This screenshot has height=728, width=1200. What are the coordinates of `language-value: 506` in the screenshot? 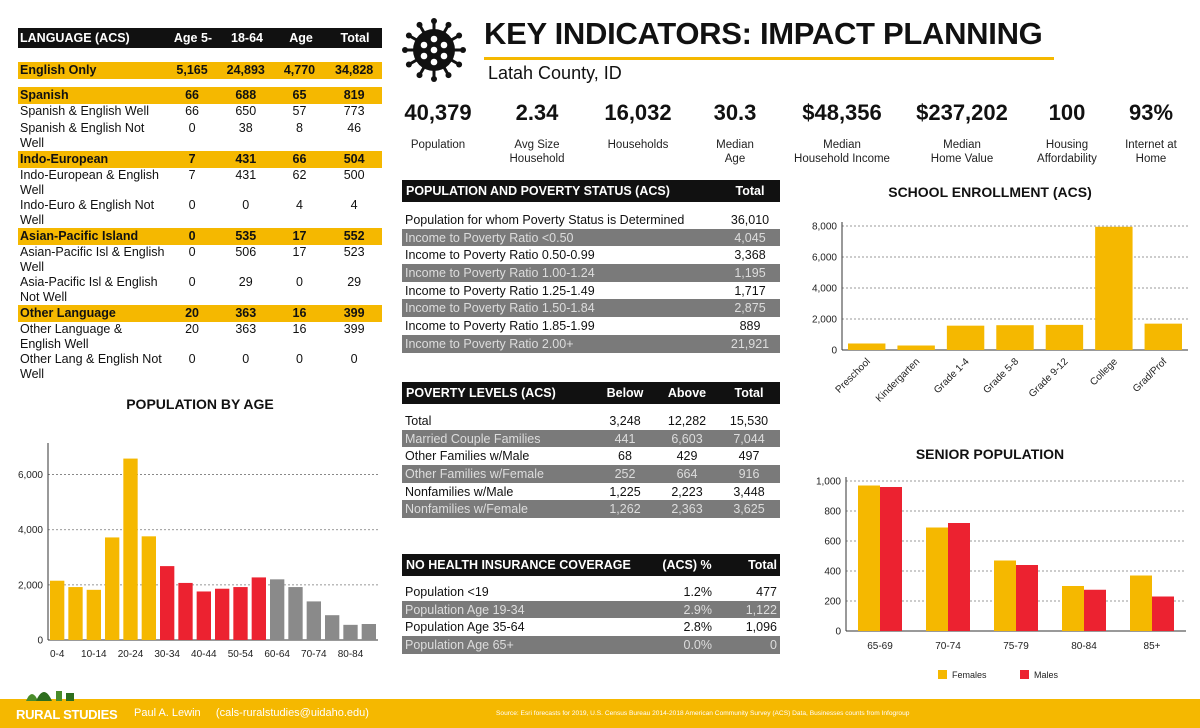 It's located at (246, 252).